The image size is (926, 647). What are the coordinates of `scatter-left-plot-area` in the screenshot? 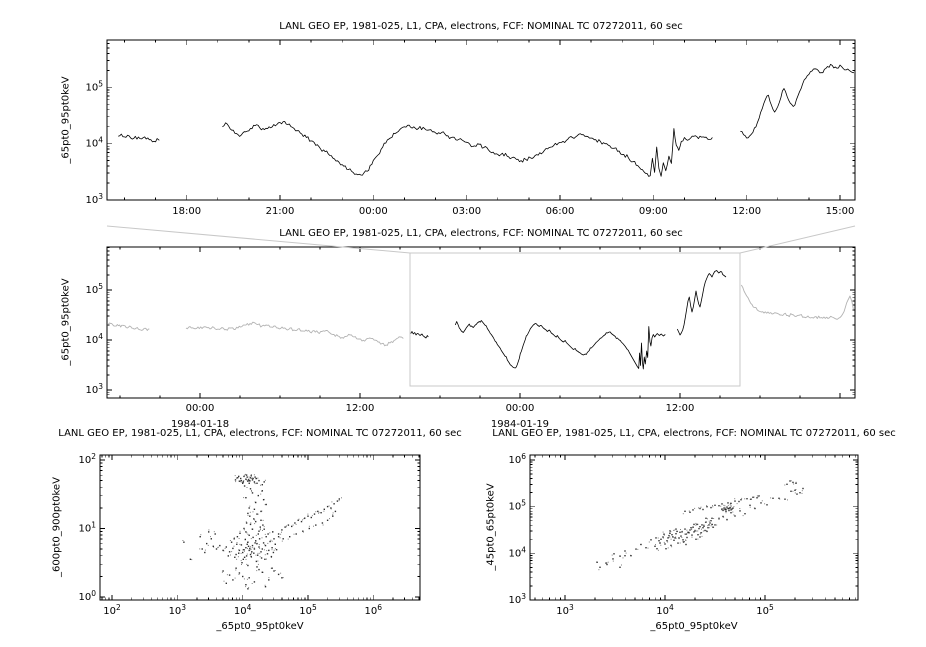 It's located at (260, 527).